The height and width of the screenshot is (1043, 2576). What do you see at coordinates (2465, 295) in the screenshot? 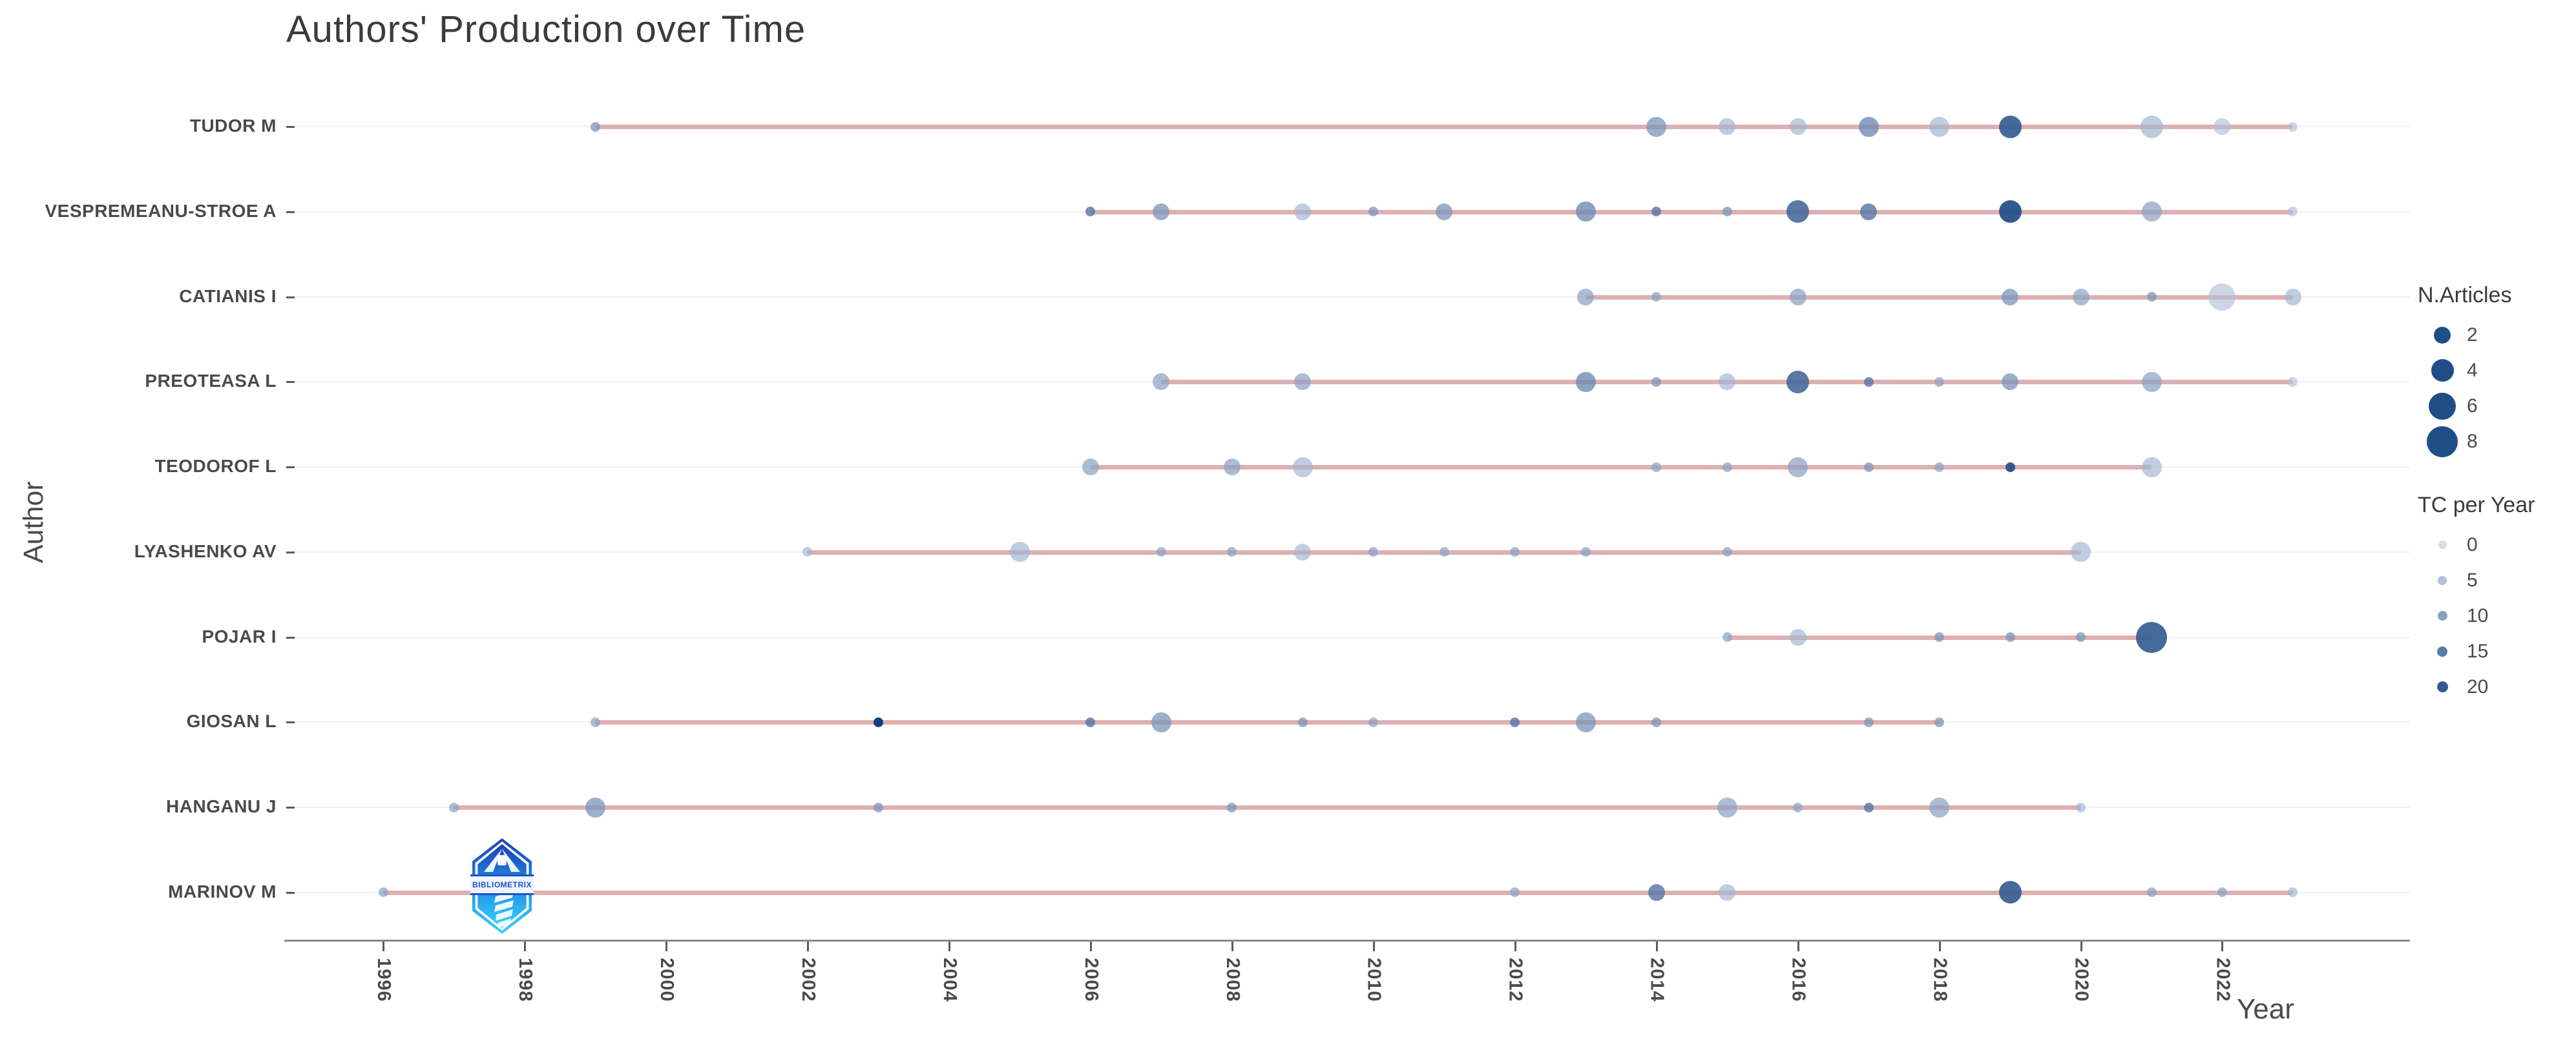
I see `size-legend-title: N.Articles` at bounding box center [2465, 295].